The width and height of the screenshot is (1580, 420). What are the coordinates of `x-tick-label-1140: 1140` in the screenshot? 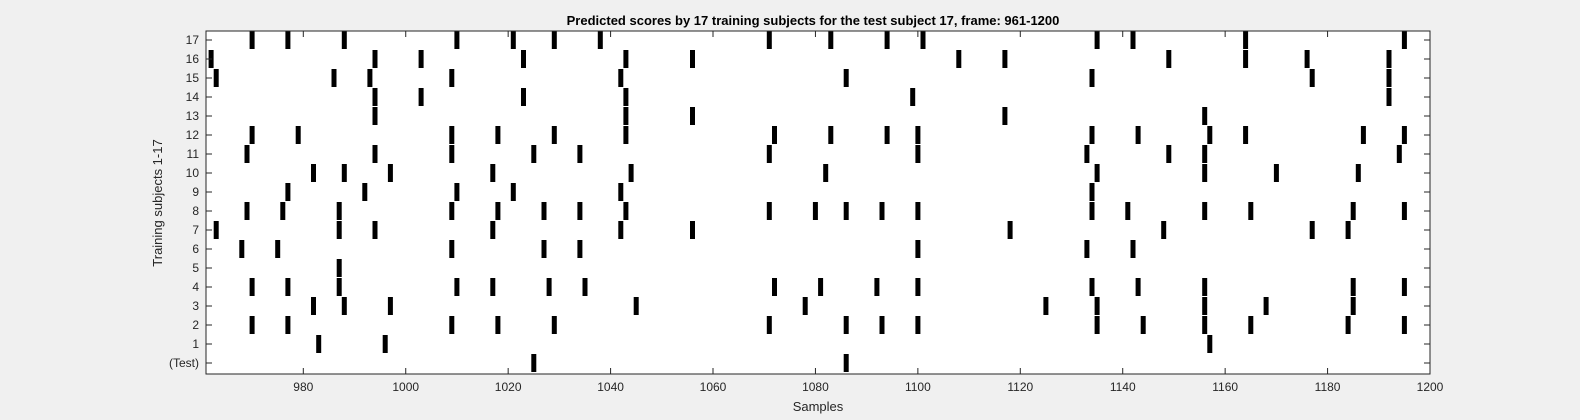 It's located at (1123, 387).